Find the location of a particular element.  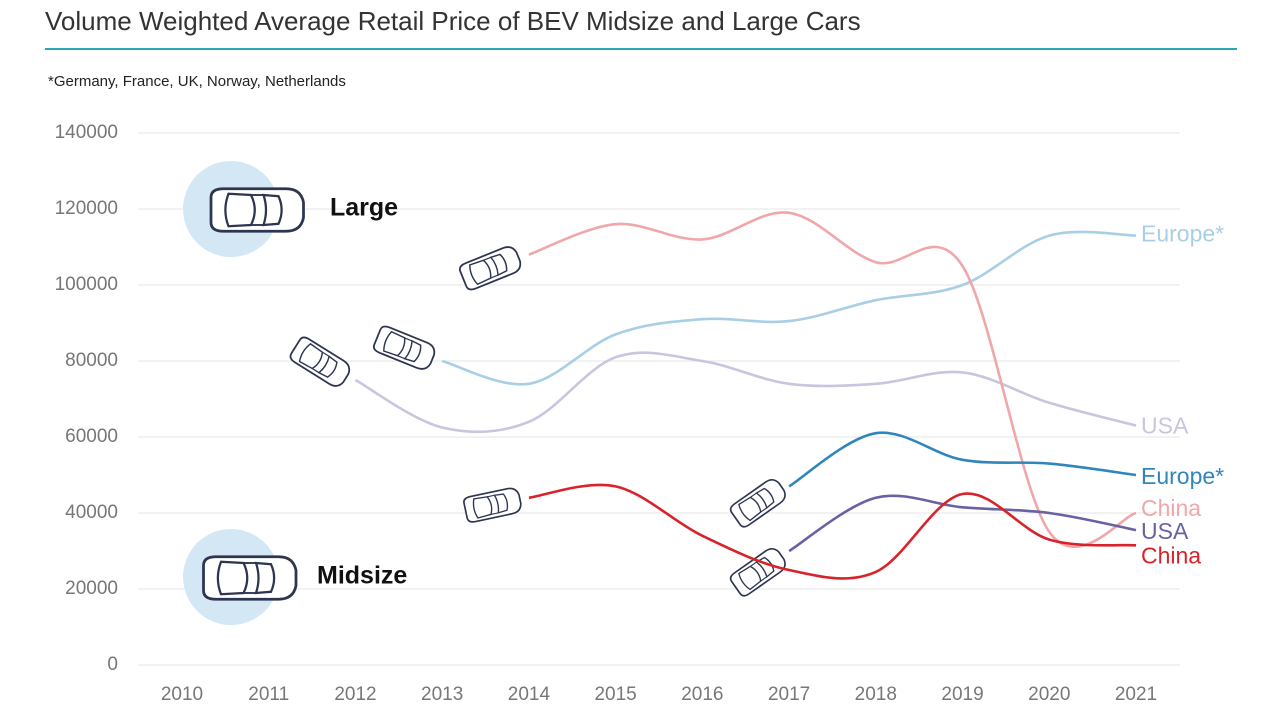

y-tick-label: 40000 is located at coordinates (91, 512).